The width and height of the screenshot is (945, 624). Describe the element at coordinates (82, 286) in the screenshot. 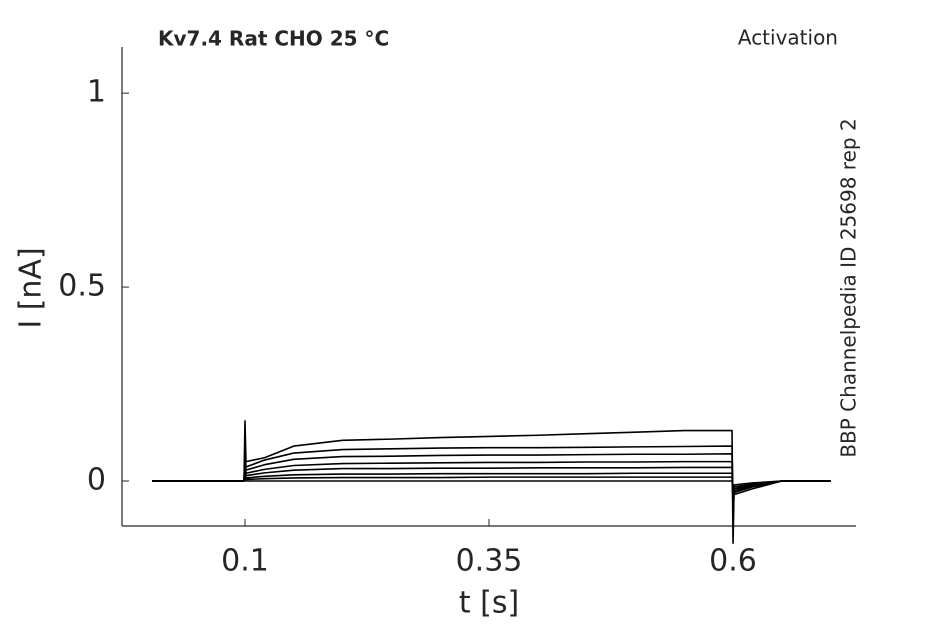

I see `y-tick-label: 0.5` at that location.